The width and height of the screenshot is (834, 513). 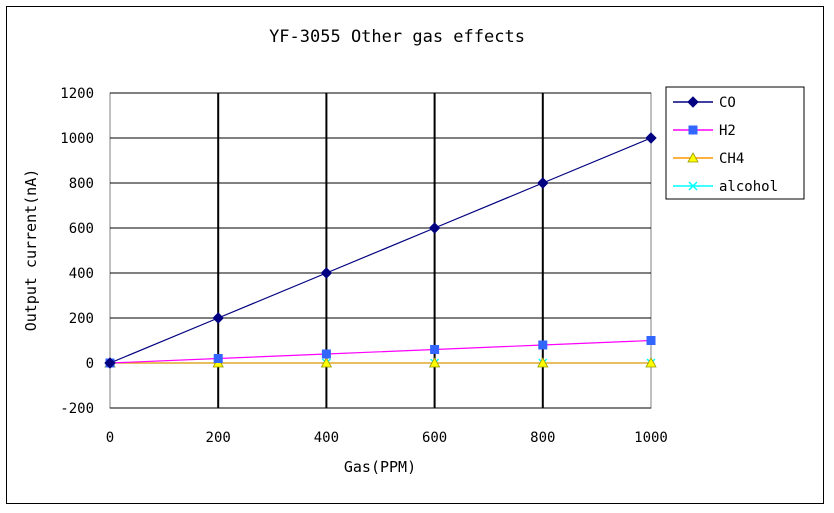 I want to click on legend-item-ch4: CH4, so click(x=708, y=159).